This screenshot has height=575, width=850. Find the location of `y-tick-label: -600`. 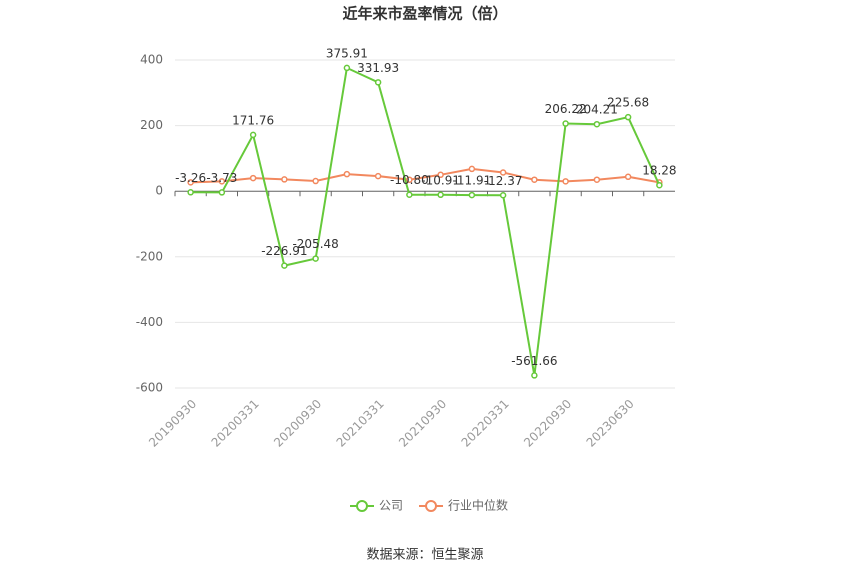

y-tick-label: -600 is located at coordinates (149, 388).